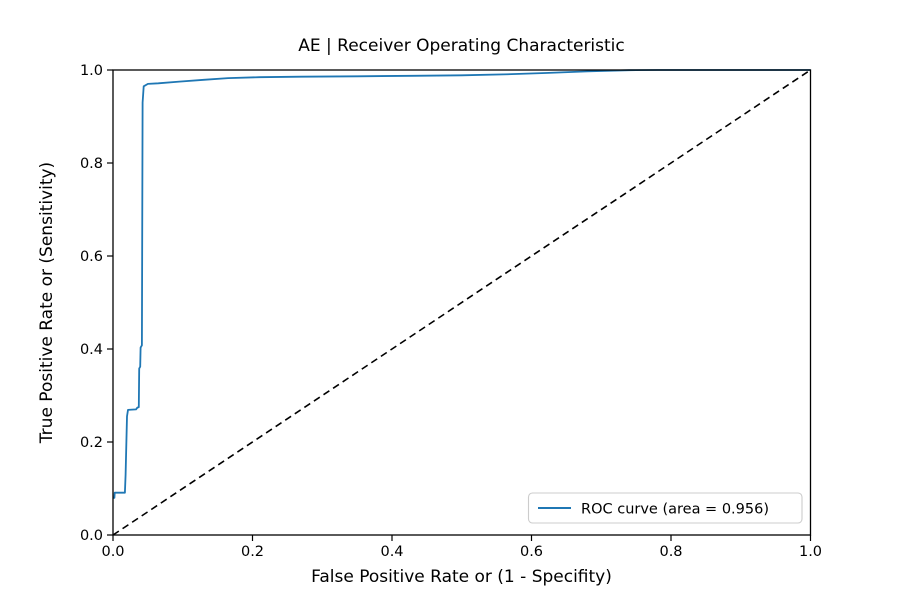  What do you see at coordinates (252, 552) in the screenshot?
I see `x-tick-label: 0.2` at bounding box center [252, 552].